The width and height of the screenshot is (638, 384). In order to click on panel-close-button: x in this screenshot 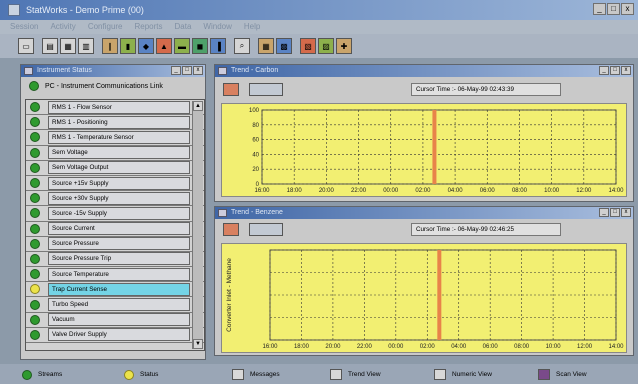, I will do `click(198, 70)`.